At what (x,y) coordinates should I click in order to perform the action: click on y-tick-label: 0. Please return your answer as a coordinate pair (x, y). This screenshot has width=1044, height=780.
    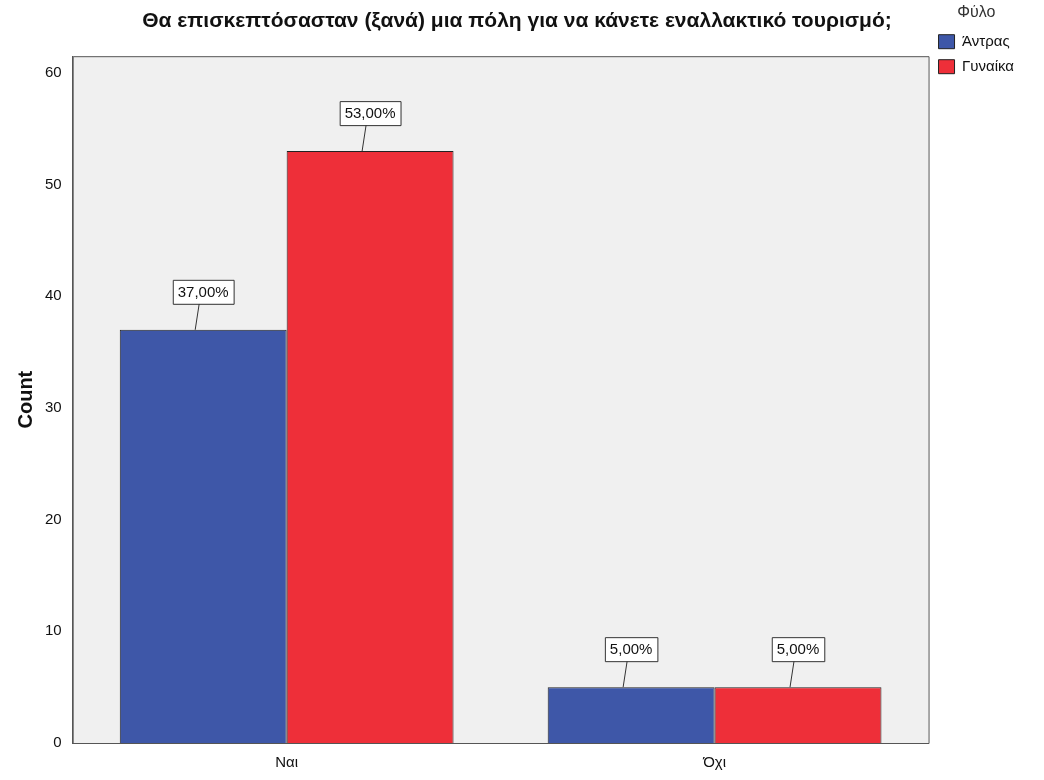
    Looking at the image, I should click on (57, 742).